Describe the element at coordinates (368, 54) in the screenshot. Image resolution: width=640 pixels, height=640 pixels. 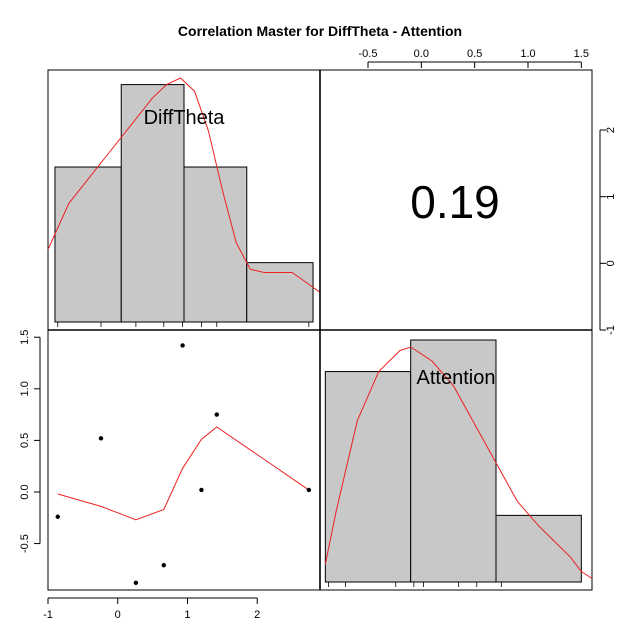
I see `x-tick-label: -0.5` at that location.